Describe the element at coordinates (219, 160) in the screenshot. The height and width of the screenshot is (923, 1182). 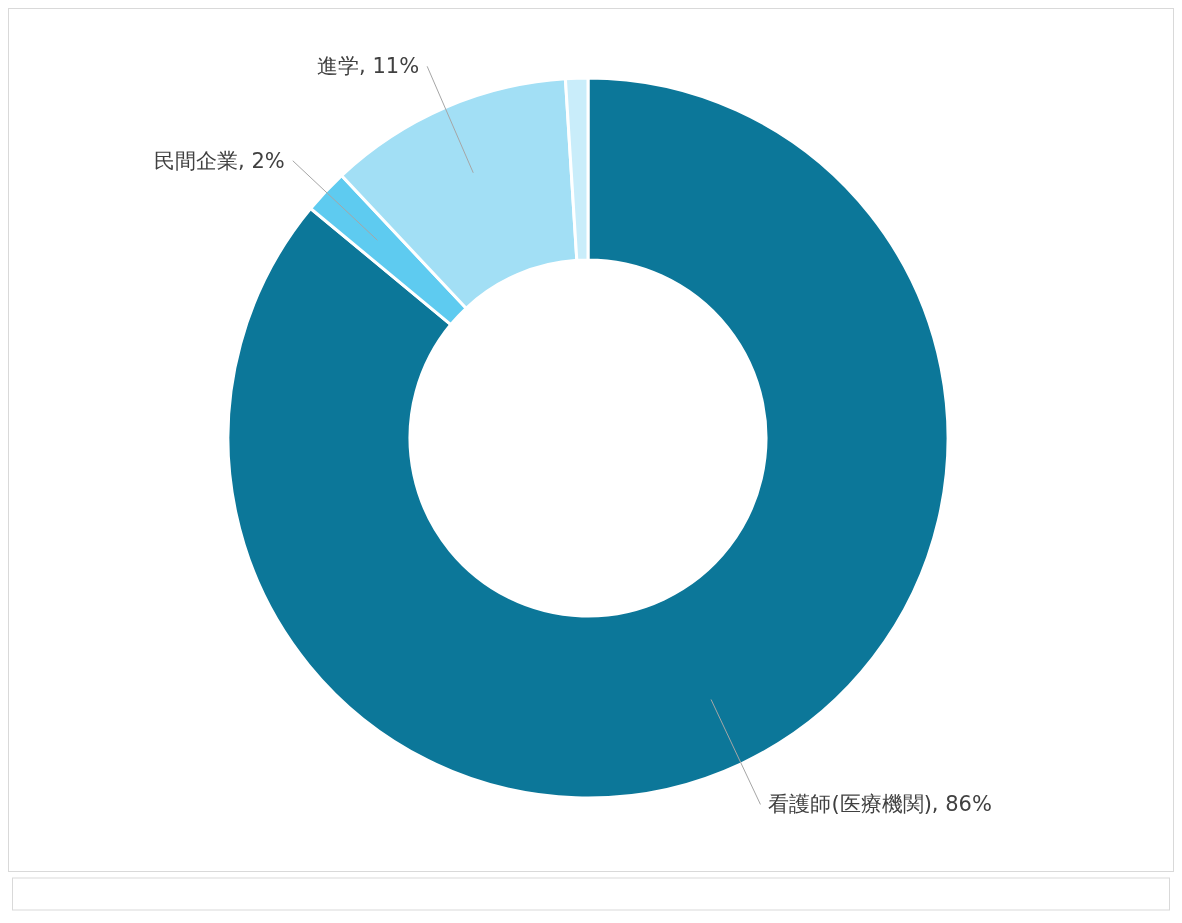
I see `slice-label: 民間企業, 2%` at that location.